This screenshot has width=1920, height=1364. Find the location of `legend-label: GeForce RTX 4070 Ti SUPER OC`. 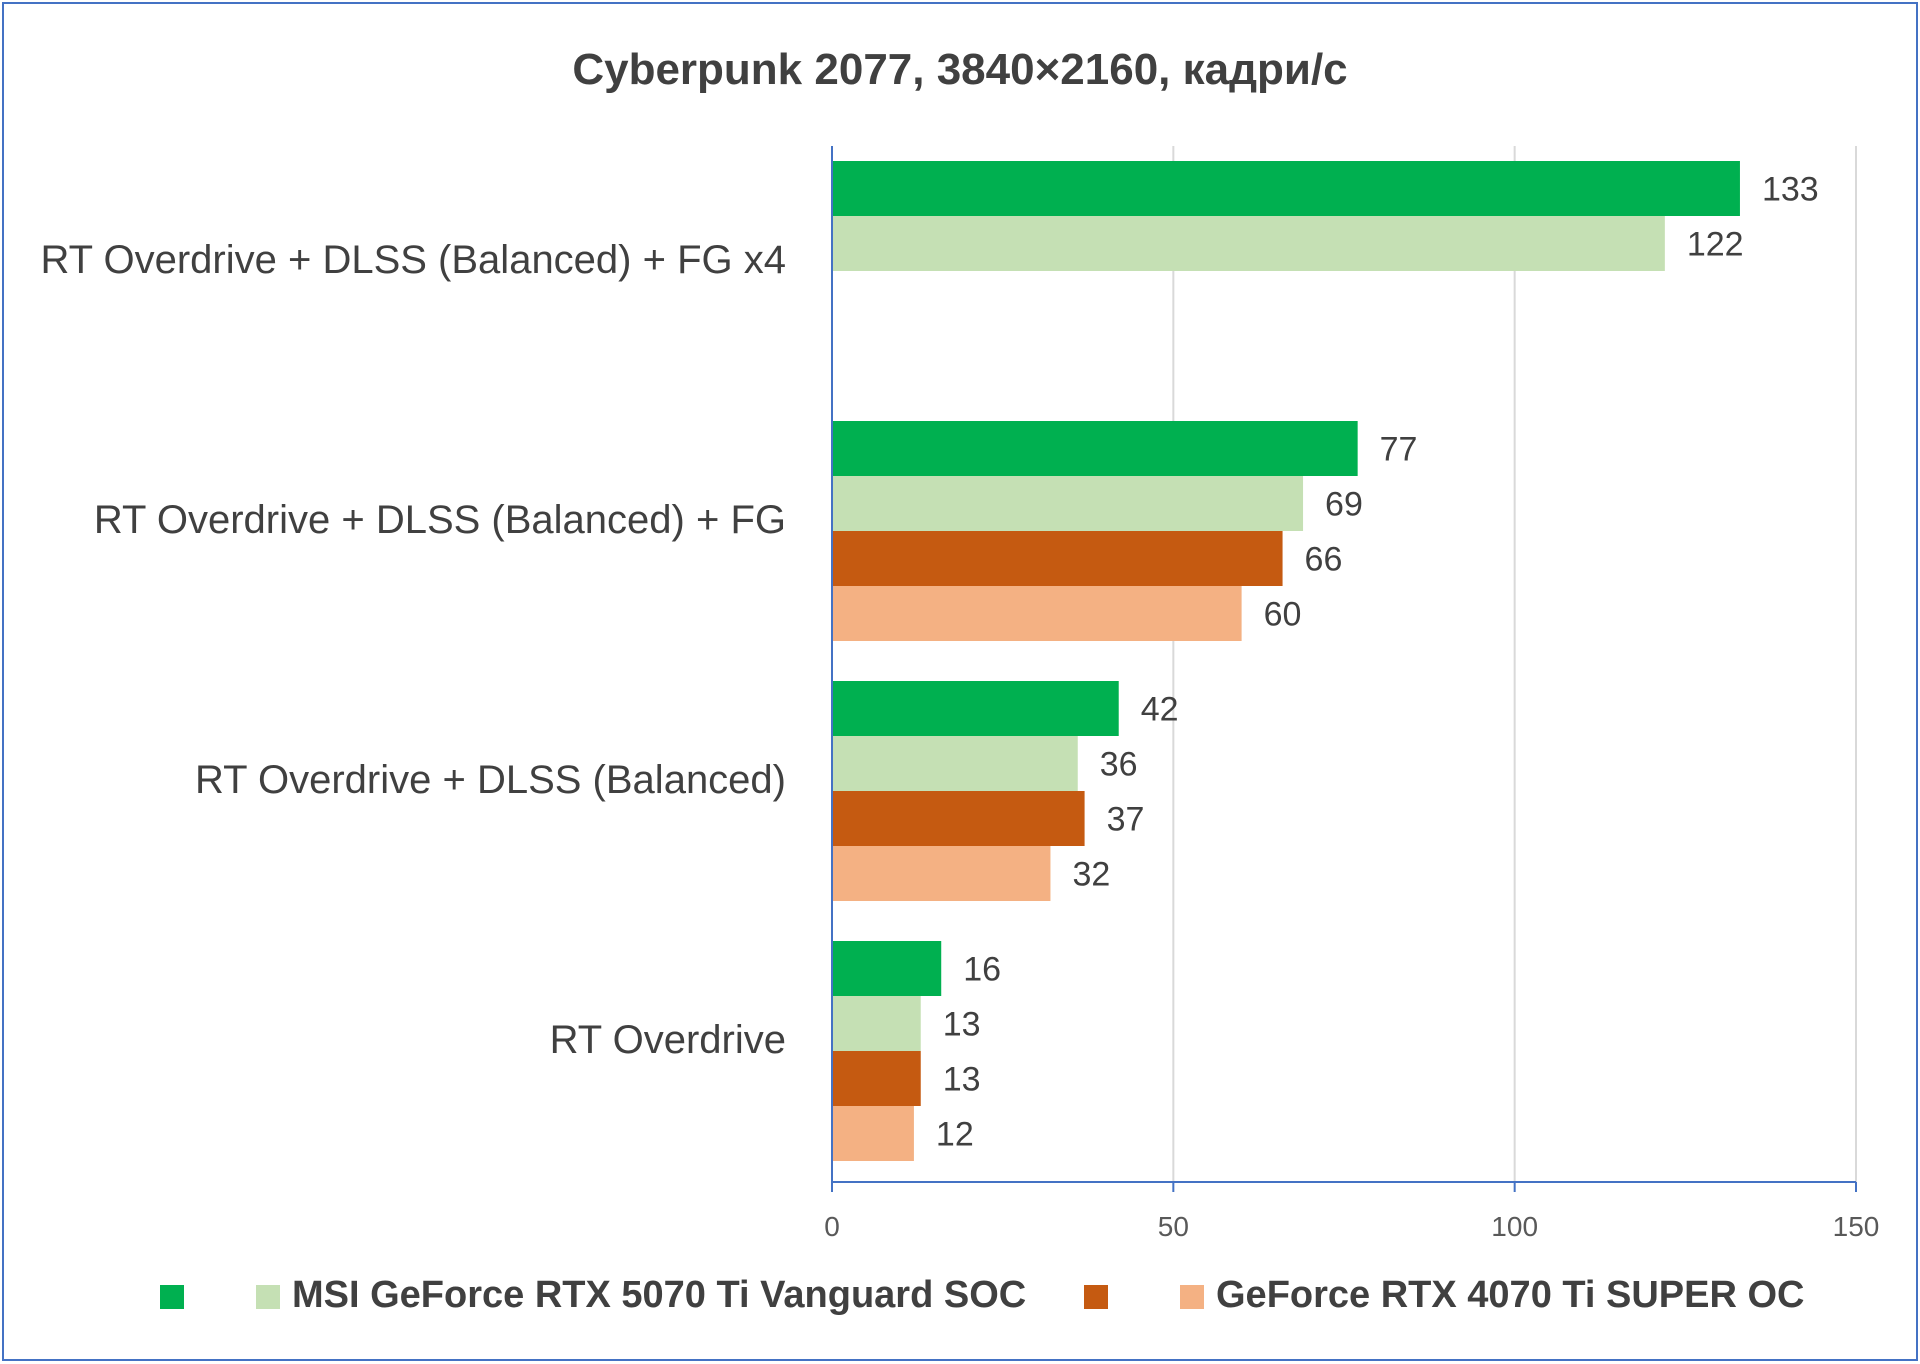

legend-label: GeForce RTX 4070 Ti SUPER OC is located at coordinates (1510, 1295).